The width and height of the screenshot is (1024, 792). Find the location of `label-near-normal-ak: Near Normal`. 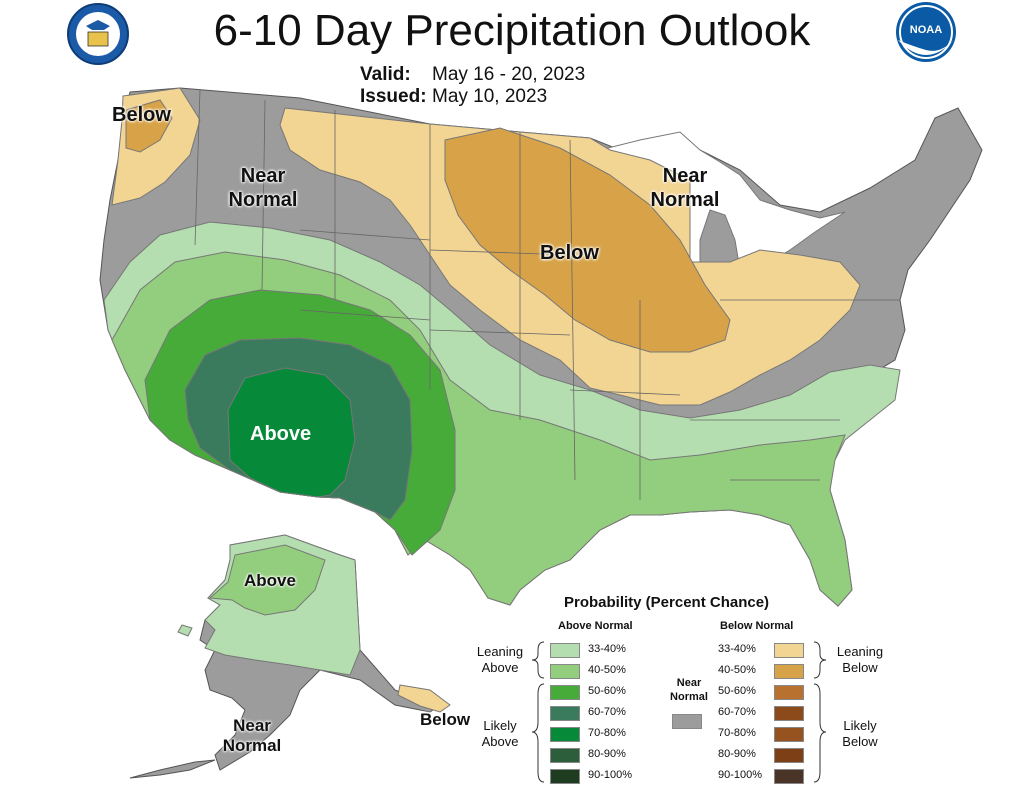

label-near-normal-ak: Near Normal is located at coordinates (252, 736).